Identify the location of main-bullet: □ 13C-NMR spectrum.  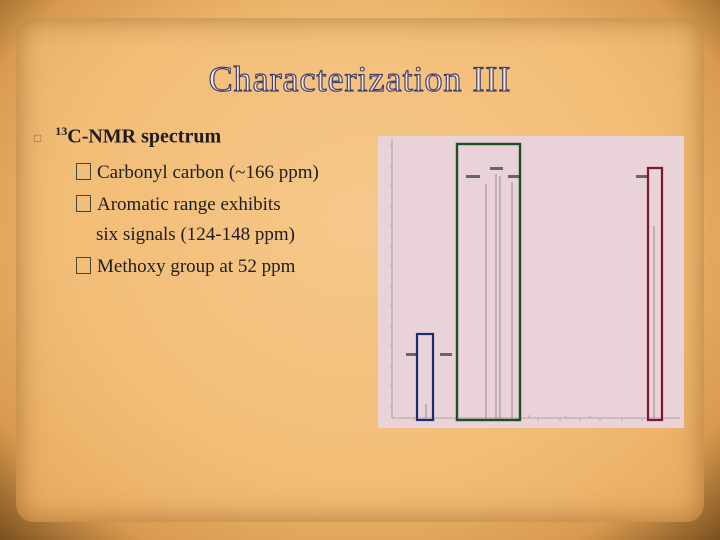
(127, 136).